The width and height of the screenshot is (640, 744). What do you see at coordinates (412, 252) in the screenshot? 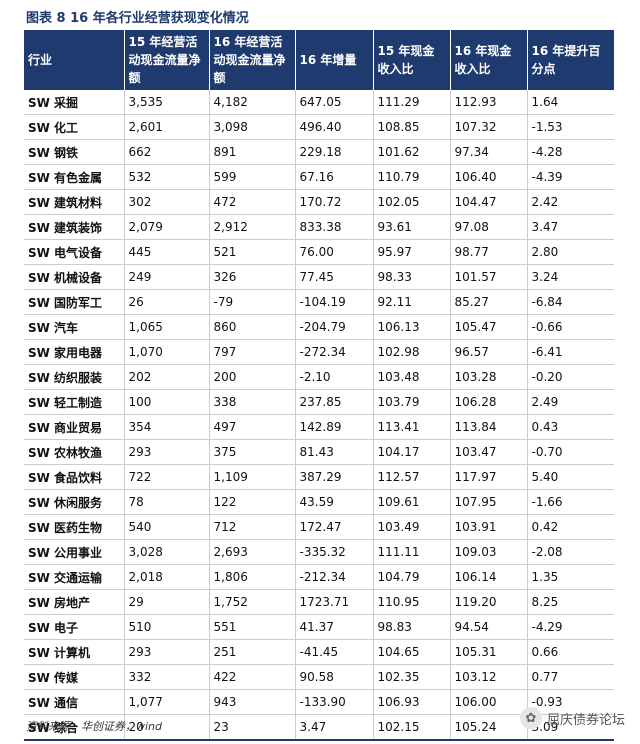
I see `value-cell: 95.97` at bounding box center [412, 252].